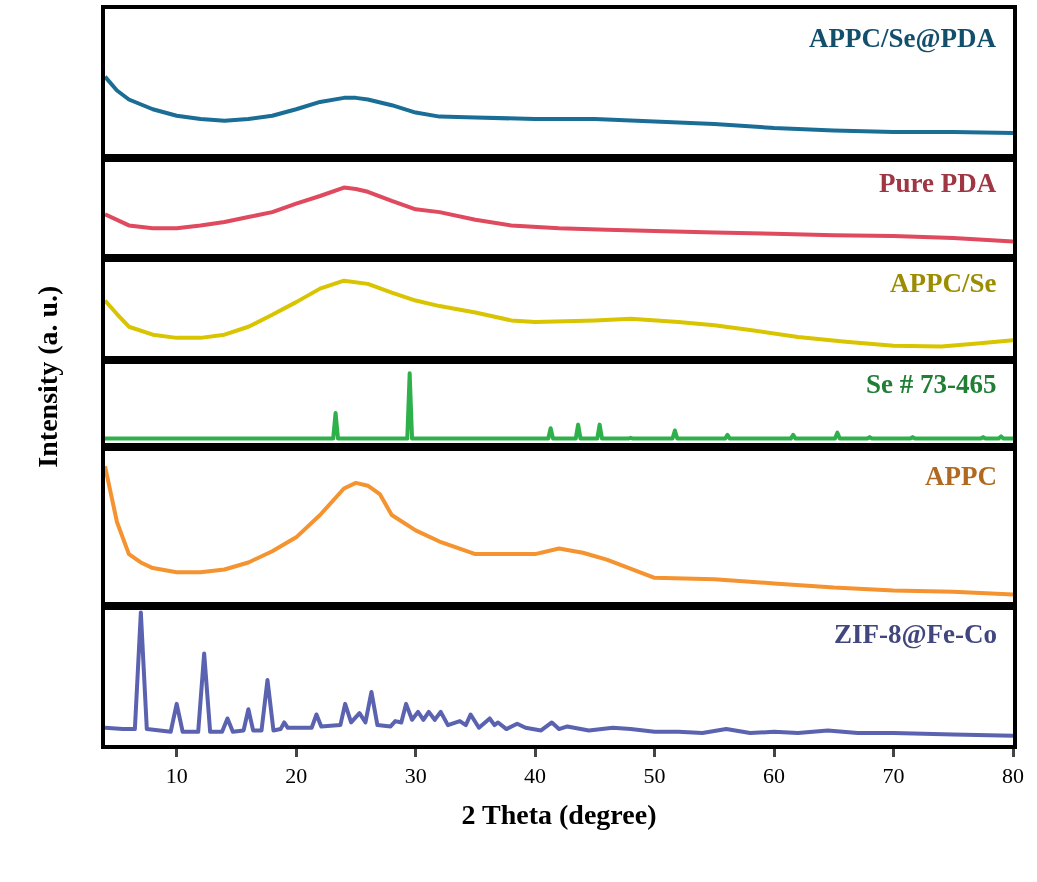 The image size is (1037, 882). What do you see at coordinates (916, 634) in the screenshot?
I see `text: ZIF-8@Fe-Co` at bounding box center [916, 634].